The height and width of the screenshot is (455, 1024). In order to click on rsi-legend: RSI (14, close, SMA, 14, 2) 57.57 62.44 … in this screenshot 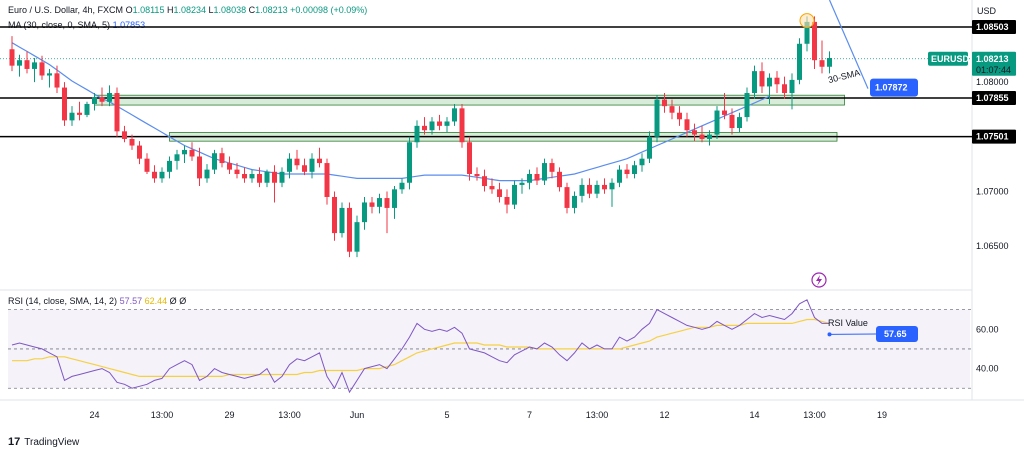, I will do `click(97, 301)`.